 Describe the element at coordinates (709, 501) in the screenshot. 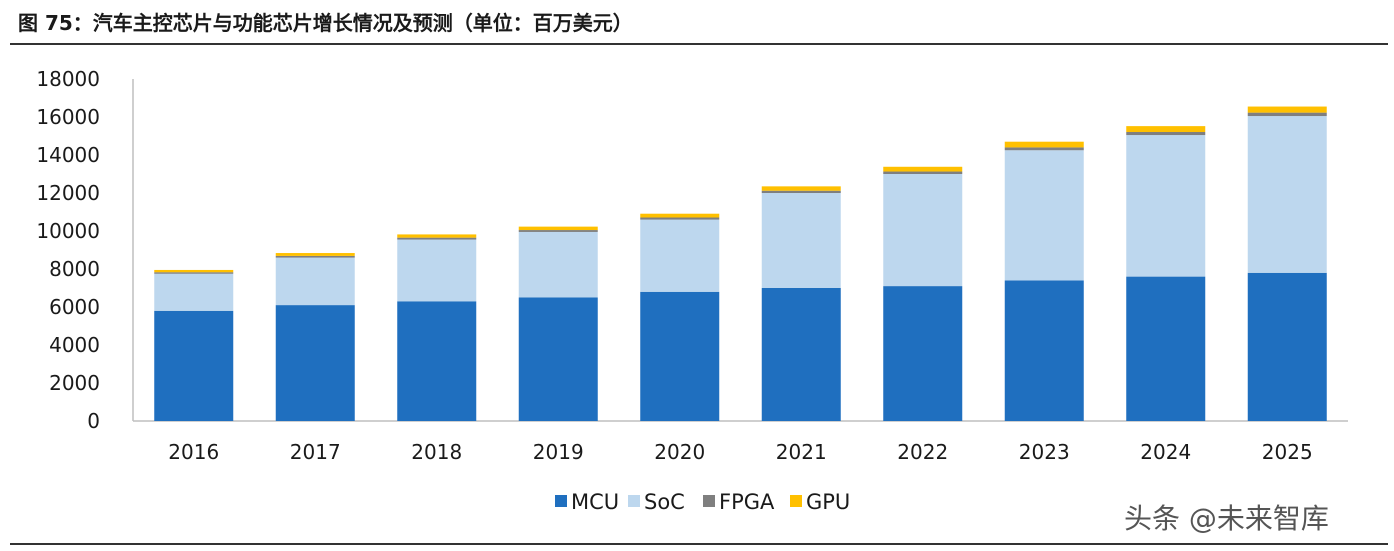

I see `legend-swatch-fpga` at that location.